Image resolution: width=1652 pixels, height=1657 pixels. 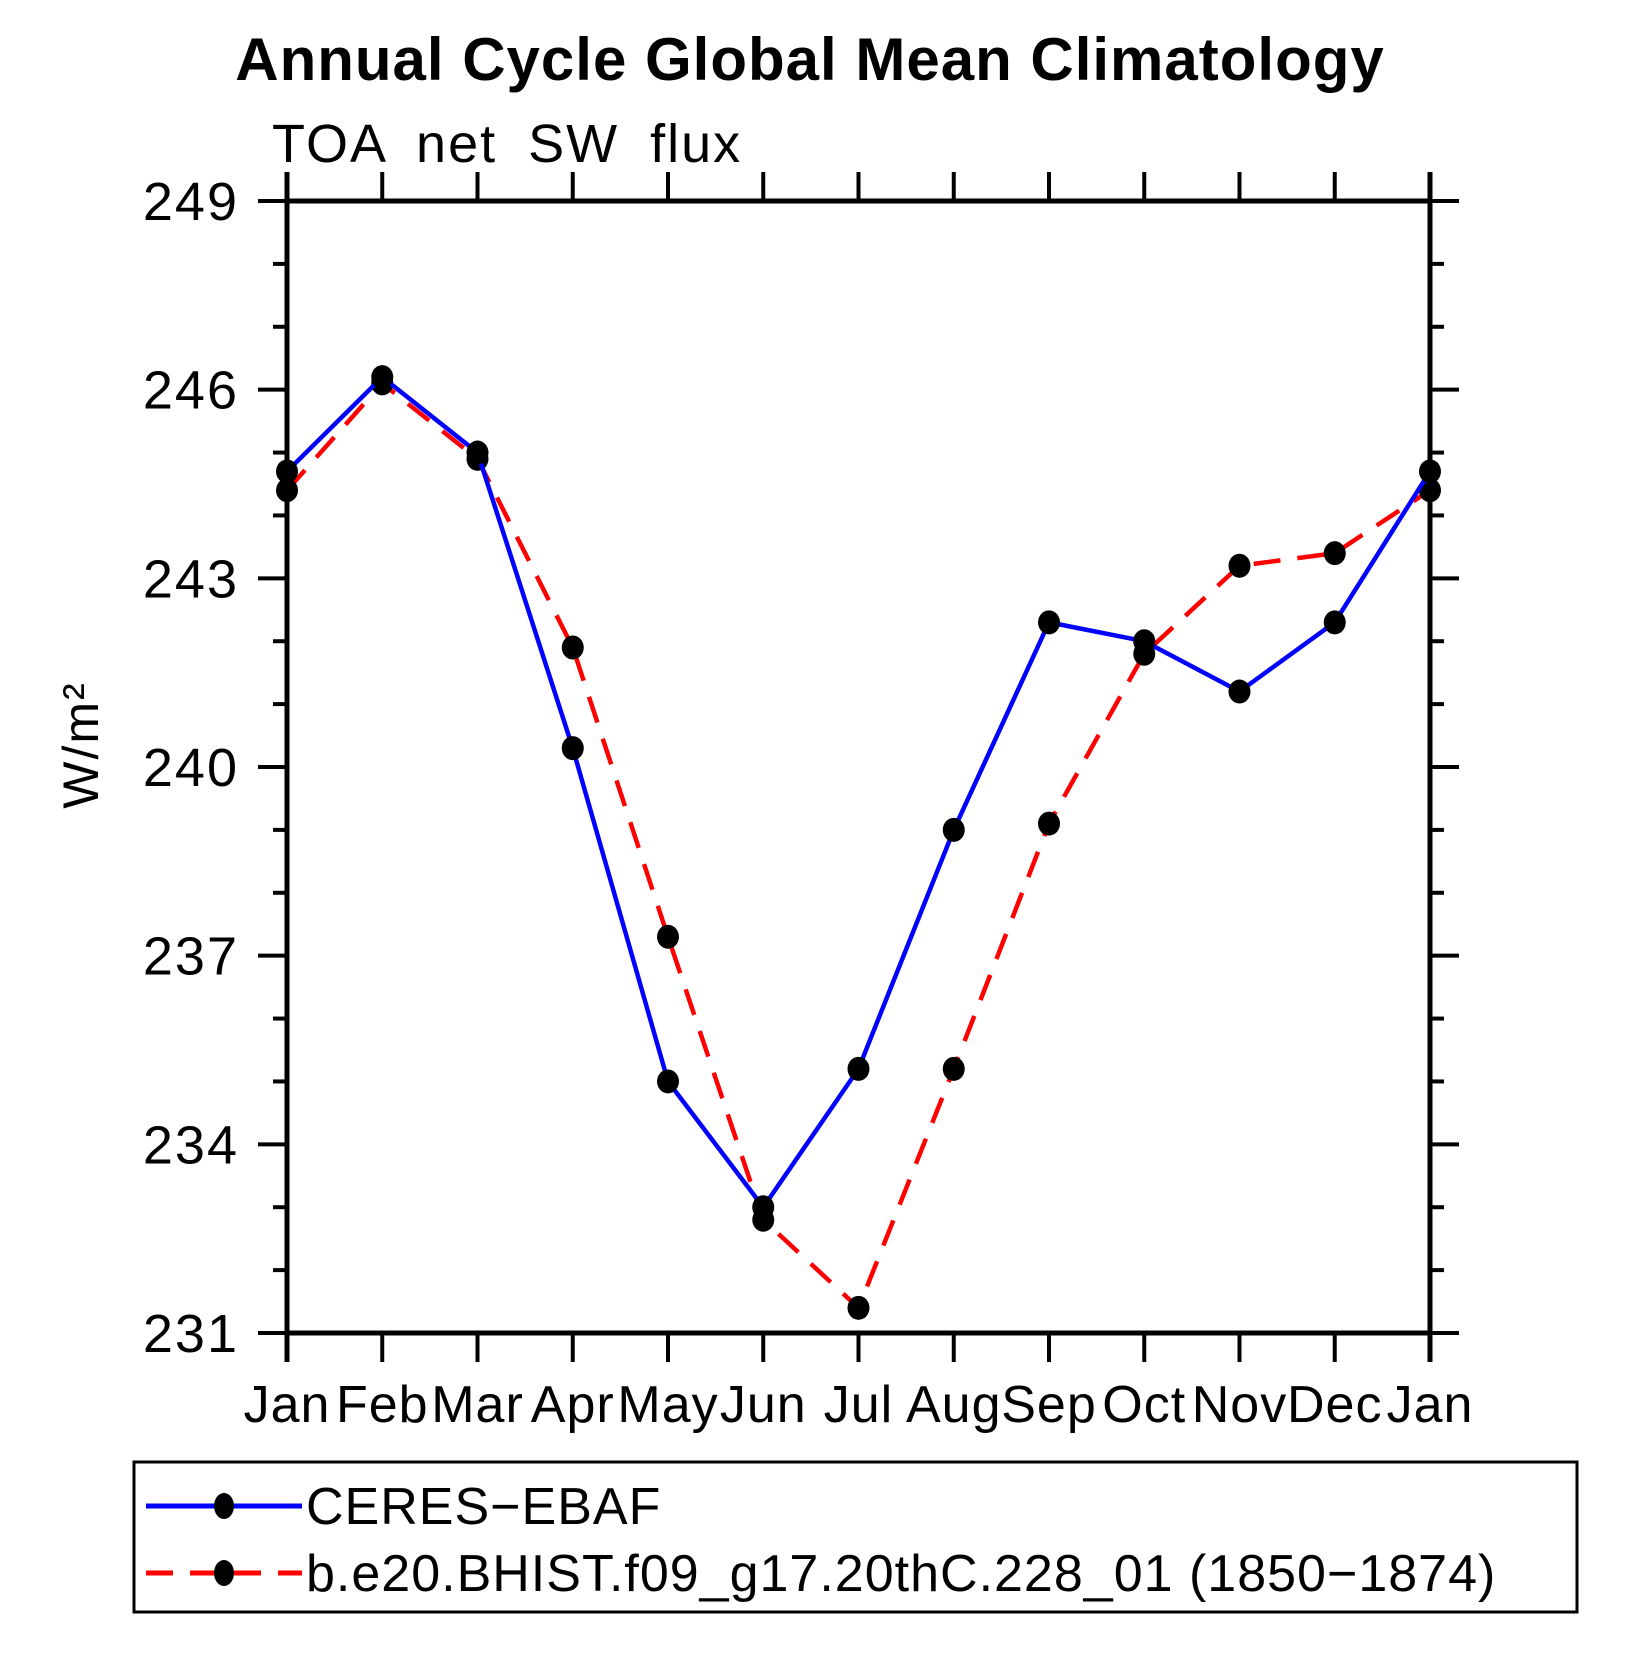 I want to click on x-tick-label: Feb, so click(x=382, y=1405).